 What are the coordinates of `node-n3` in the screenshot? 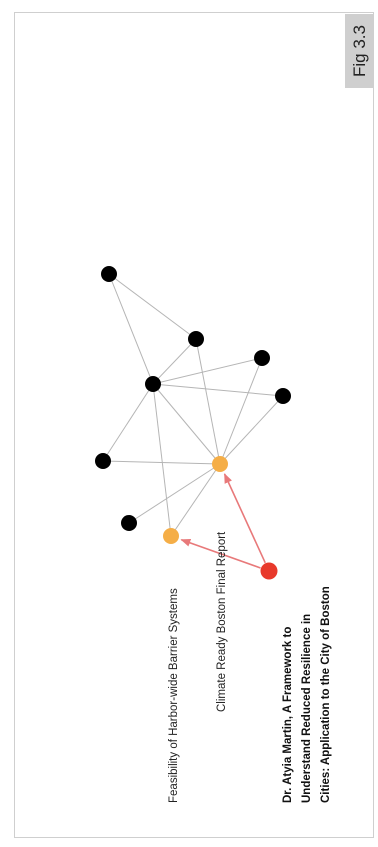 It's located at (153, 384).